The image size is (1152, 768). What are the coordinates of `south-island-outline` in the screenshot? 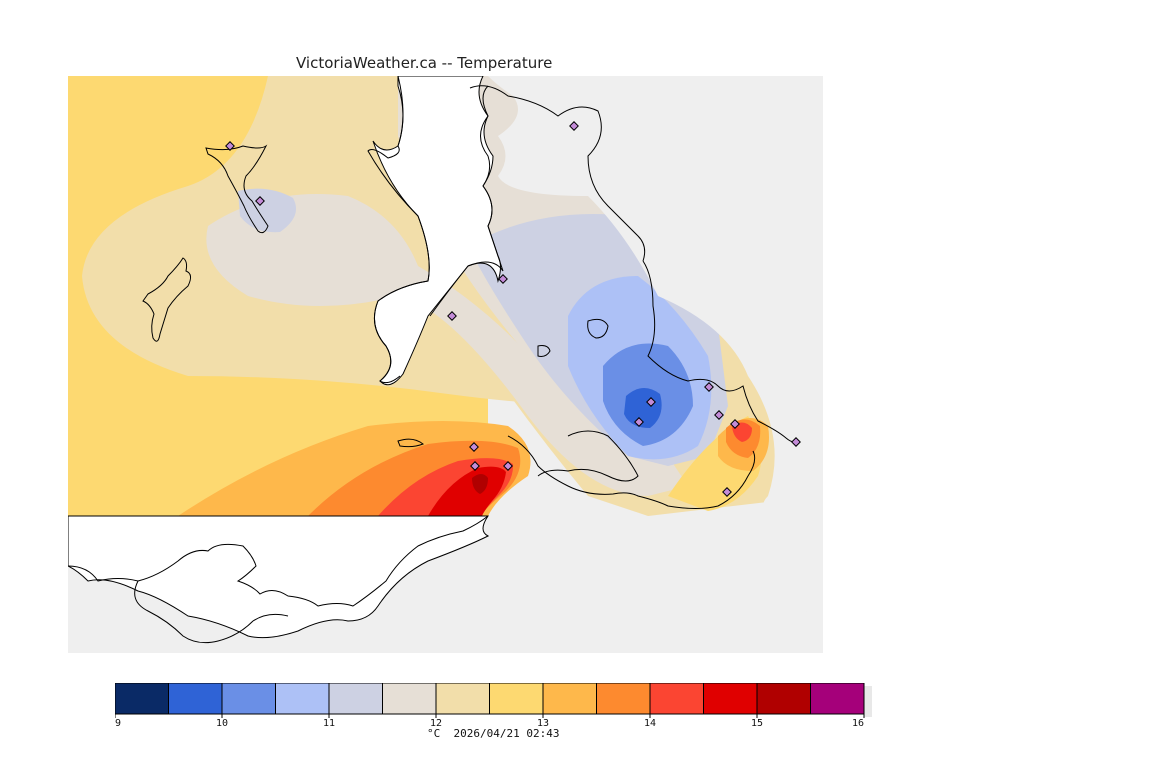 It's located at (278, 561).